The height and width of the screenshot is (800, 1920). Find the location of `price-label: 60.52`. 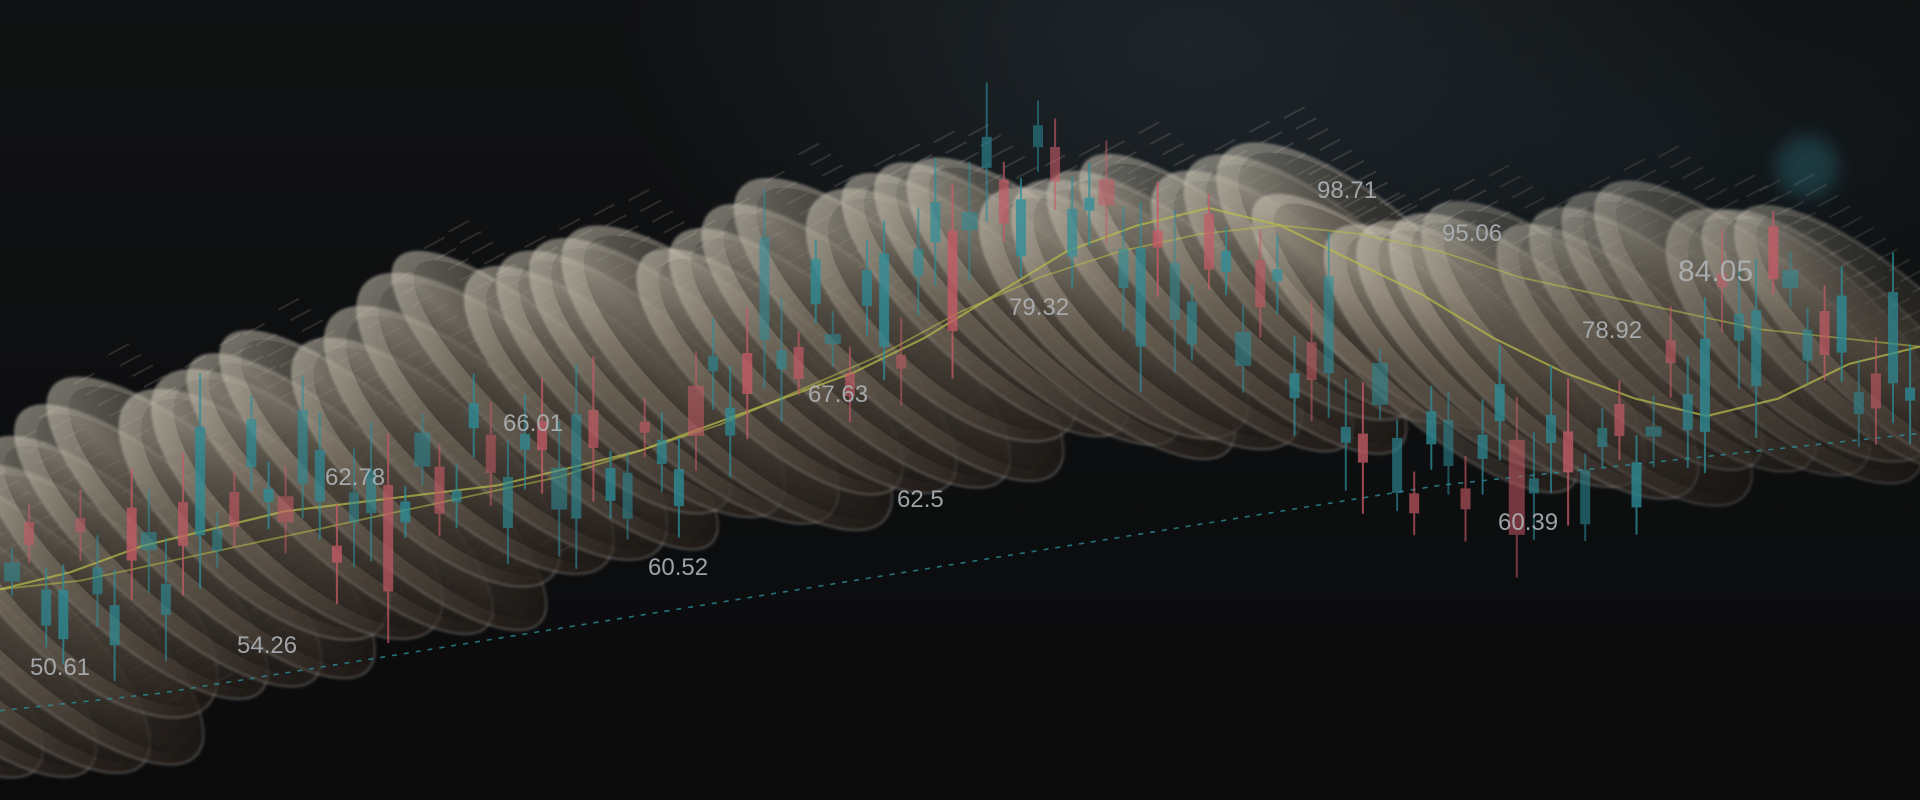

price-label: 60.52 is located at coordinates (678, 567).